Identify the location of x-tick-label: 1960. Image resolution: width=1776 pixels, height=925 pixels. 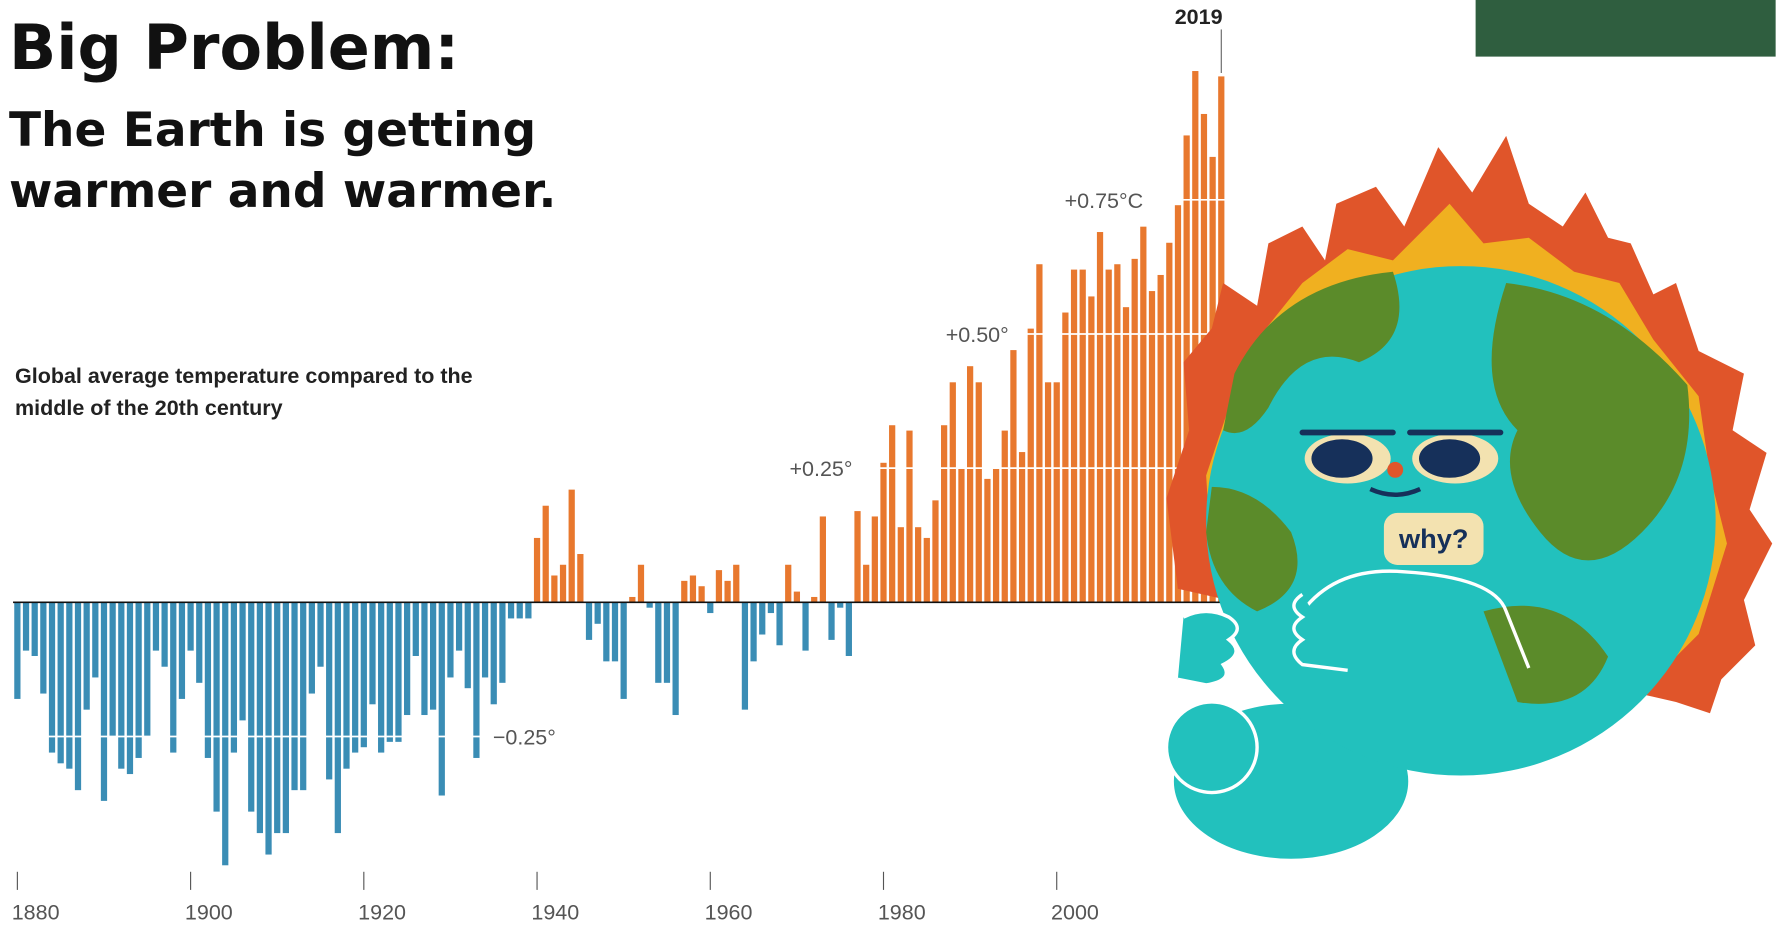
(729, 912).